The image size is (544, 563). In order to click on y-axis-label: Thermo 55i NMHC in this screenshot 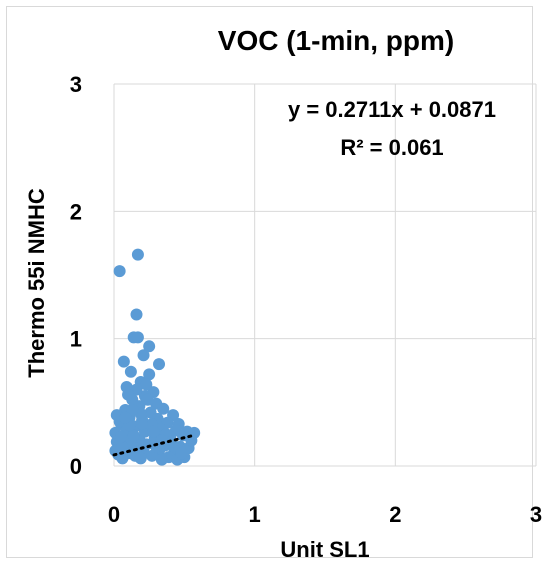, I will do `click(36, 283)`.